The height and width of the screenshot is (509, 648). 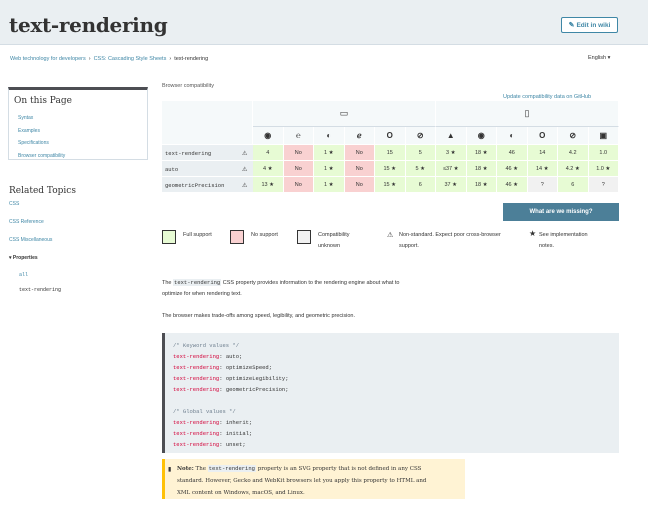 What do you see at coordinates (603, 169) in the screenshot?
I see `compat-cell: 1.0 ★` at bounding box center [603, 169].